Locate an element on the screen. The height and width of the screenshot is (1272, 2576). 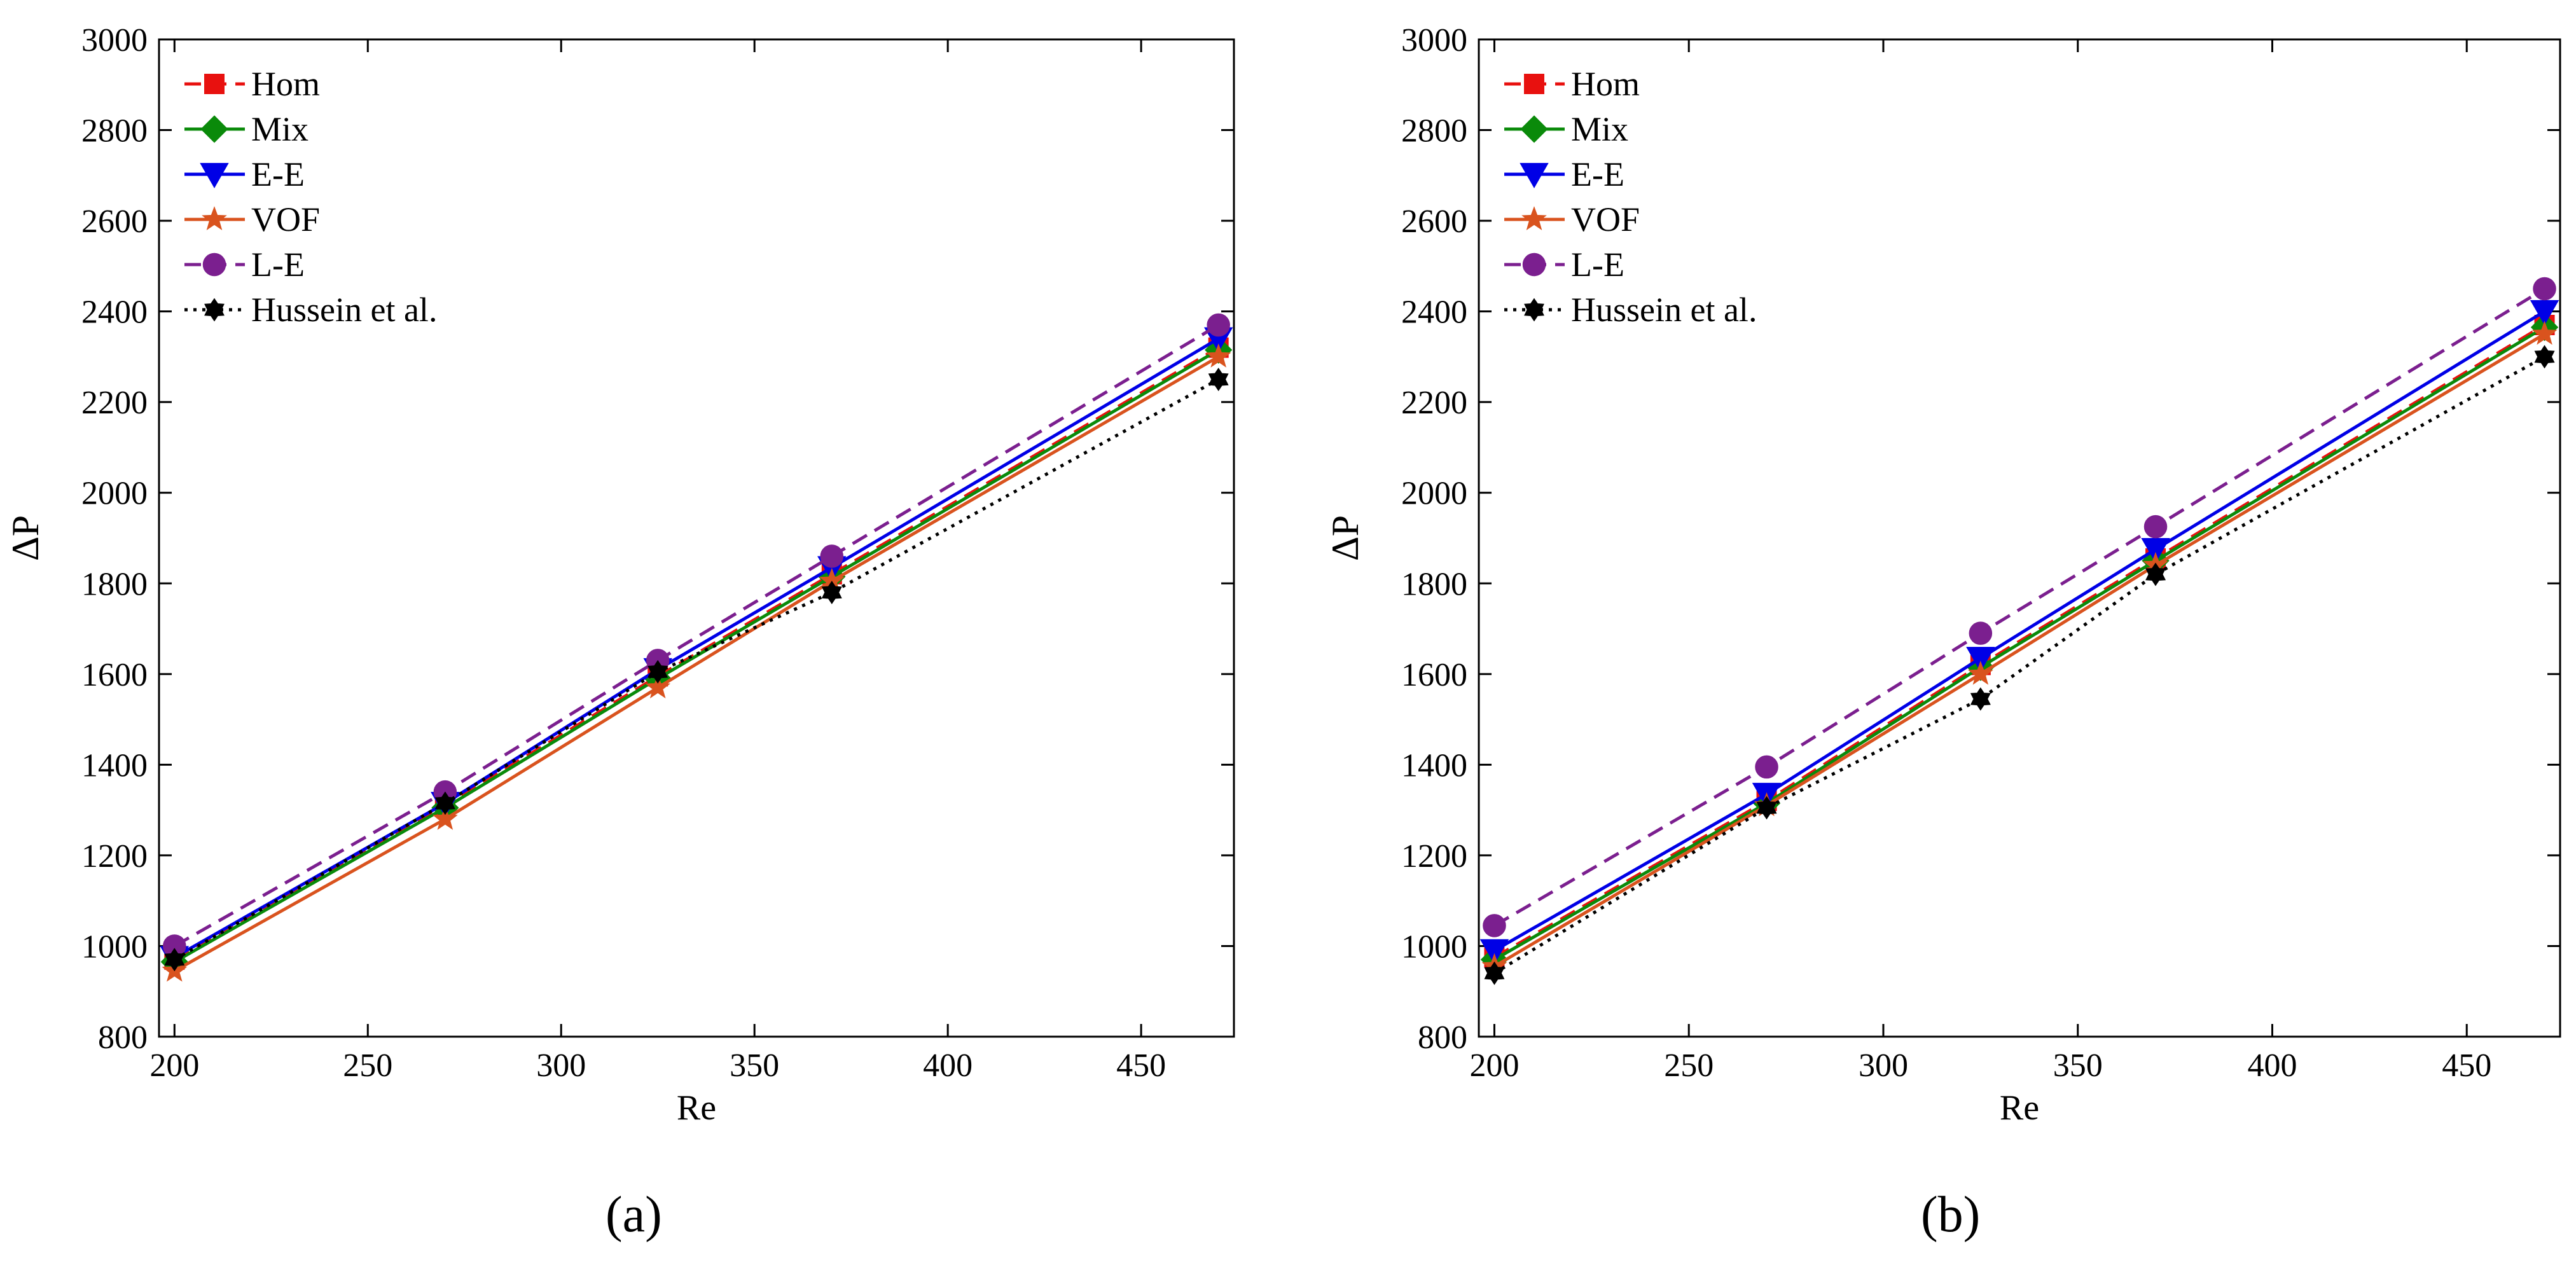
panel-label-b: (b) is located at coordinates (1951, 1215).